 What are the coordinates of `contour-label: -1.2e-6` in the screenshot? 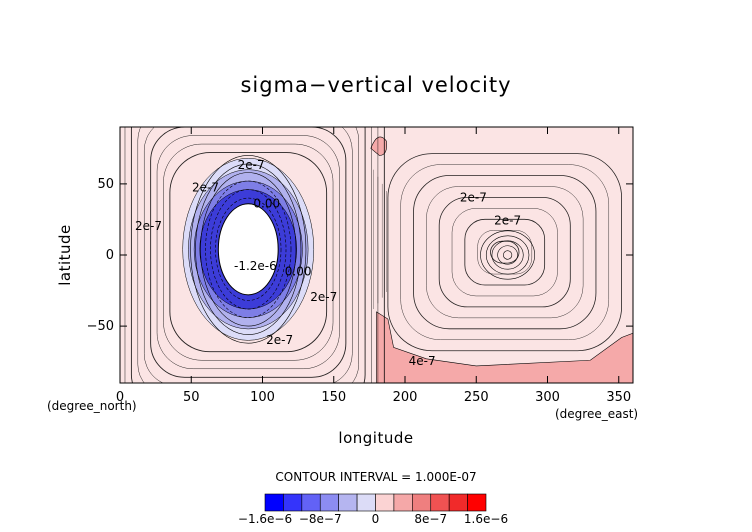 It's located at (255, 266).